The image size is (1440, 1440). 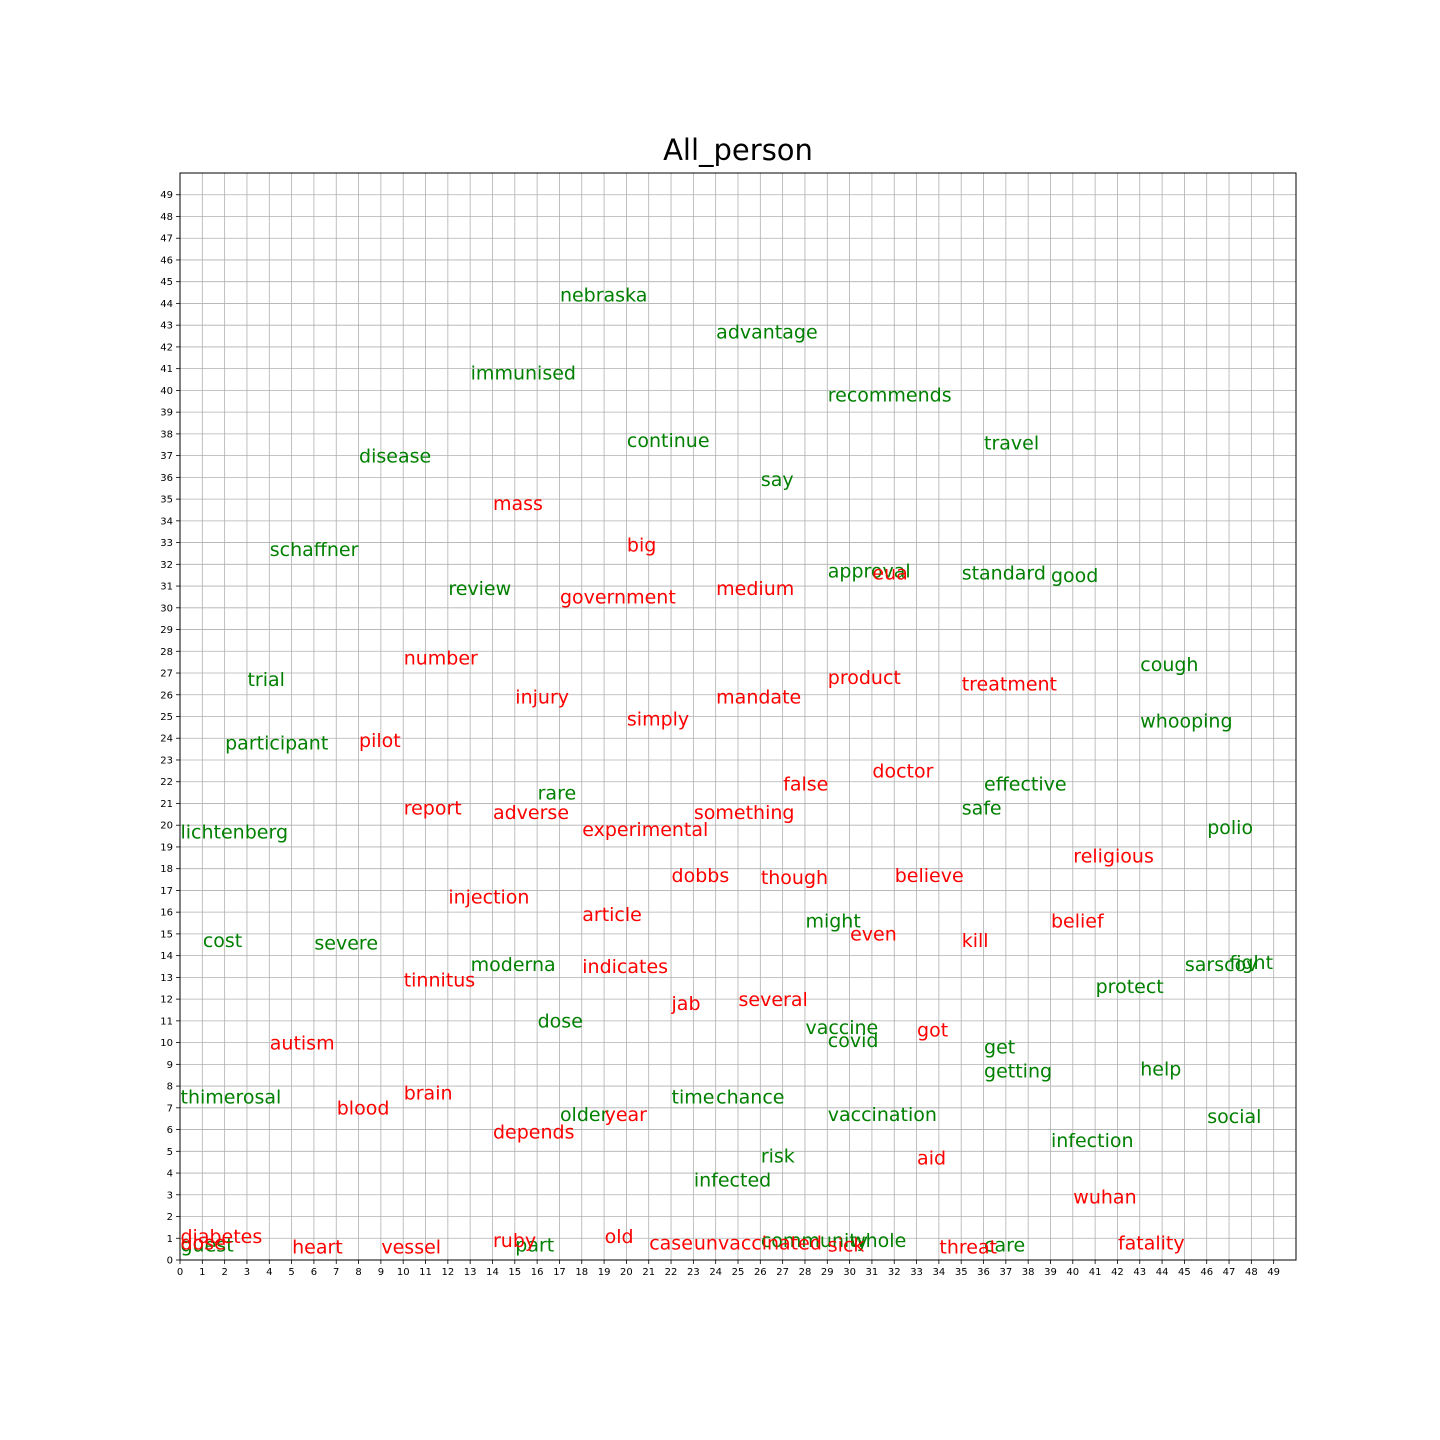 I want to click on word-label-red: ruby, so click(x=514, y=1241).